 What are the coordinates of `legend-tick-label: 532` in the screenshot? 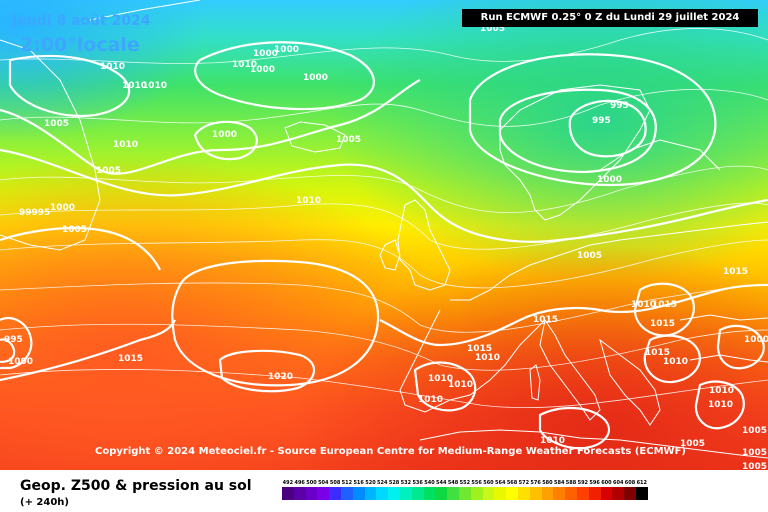 It's located at (406, 483).